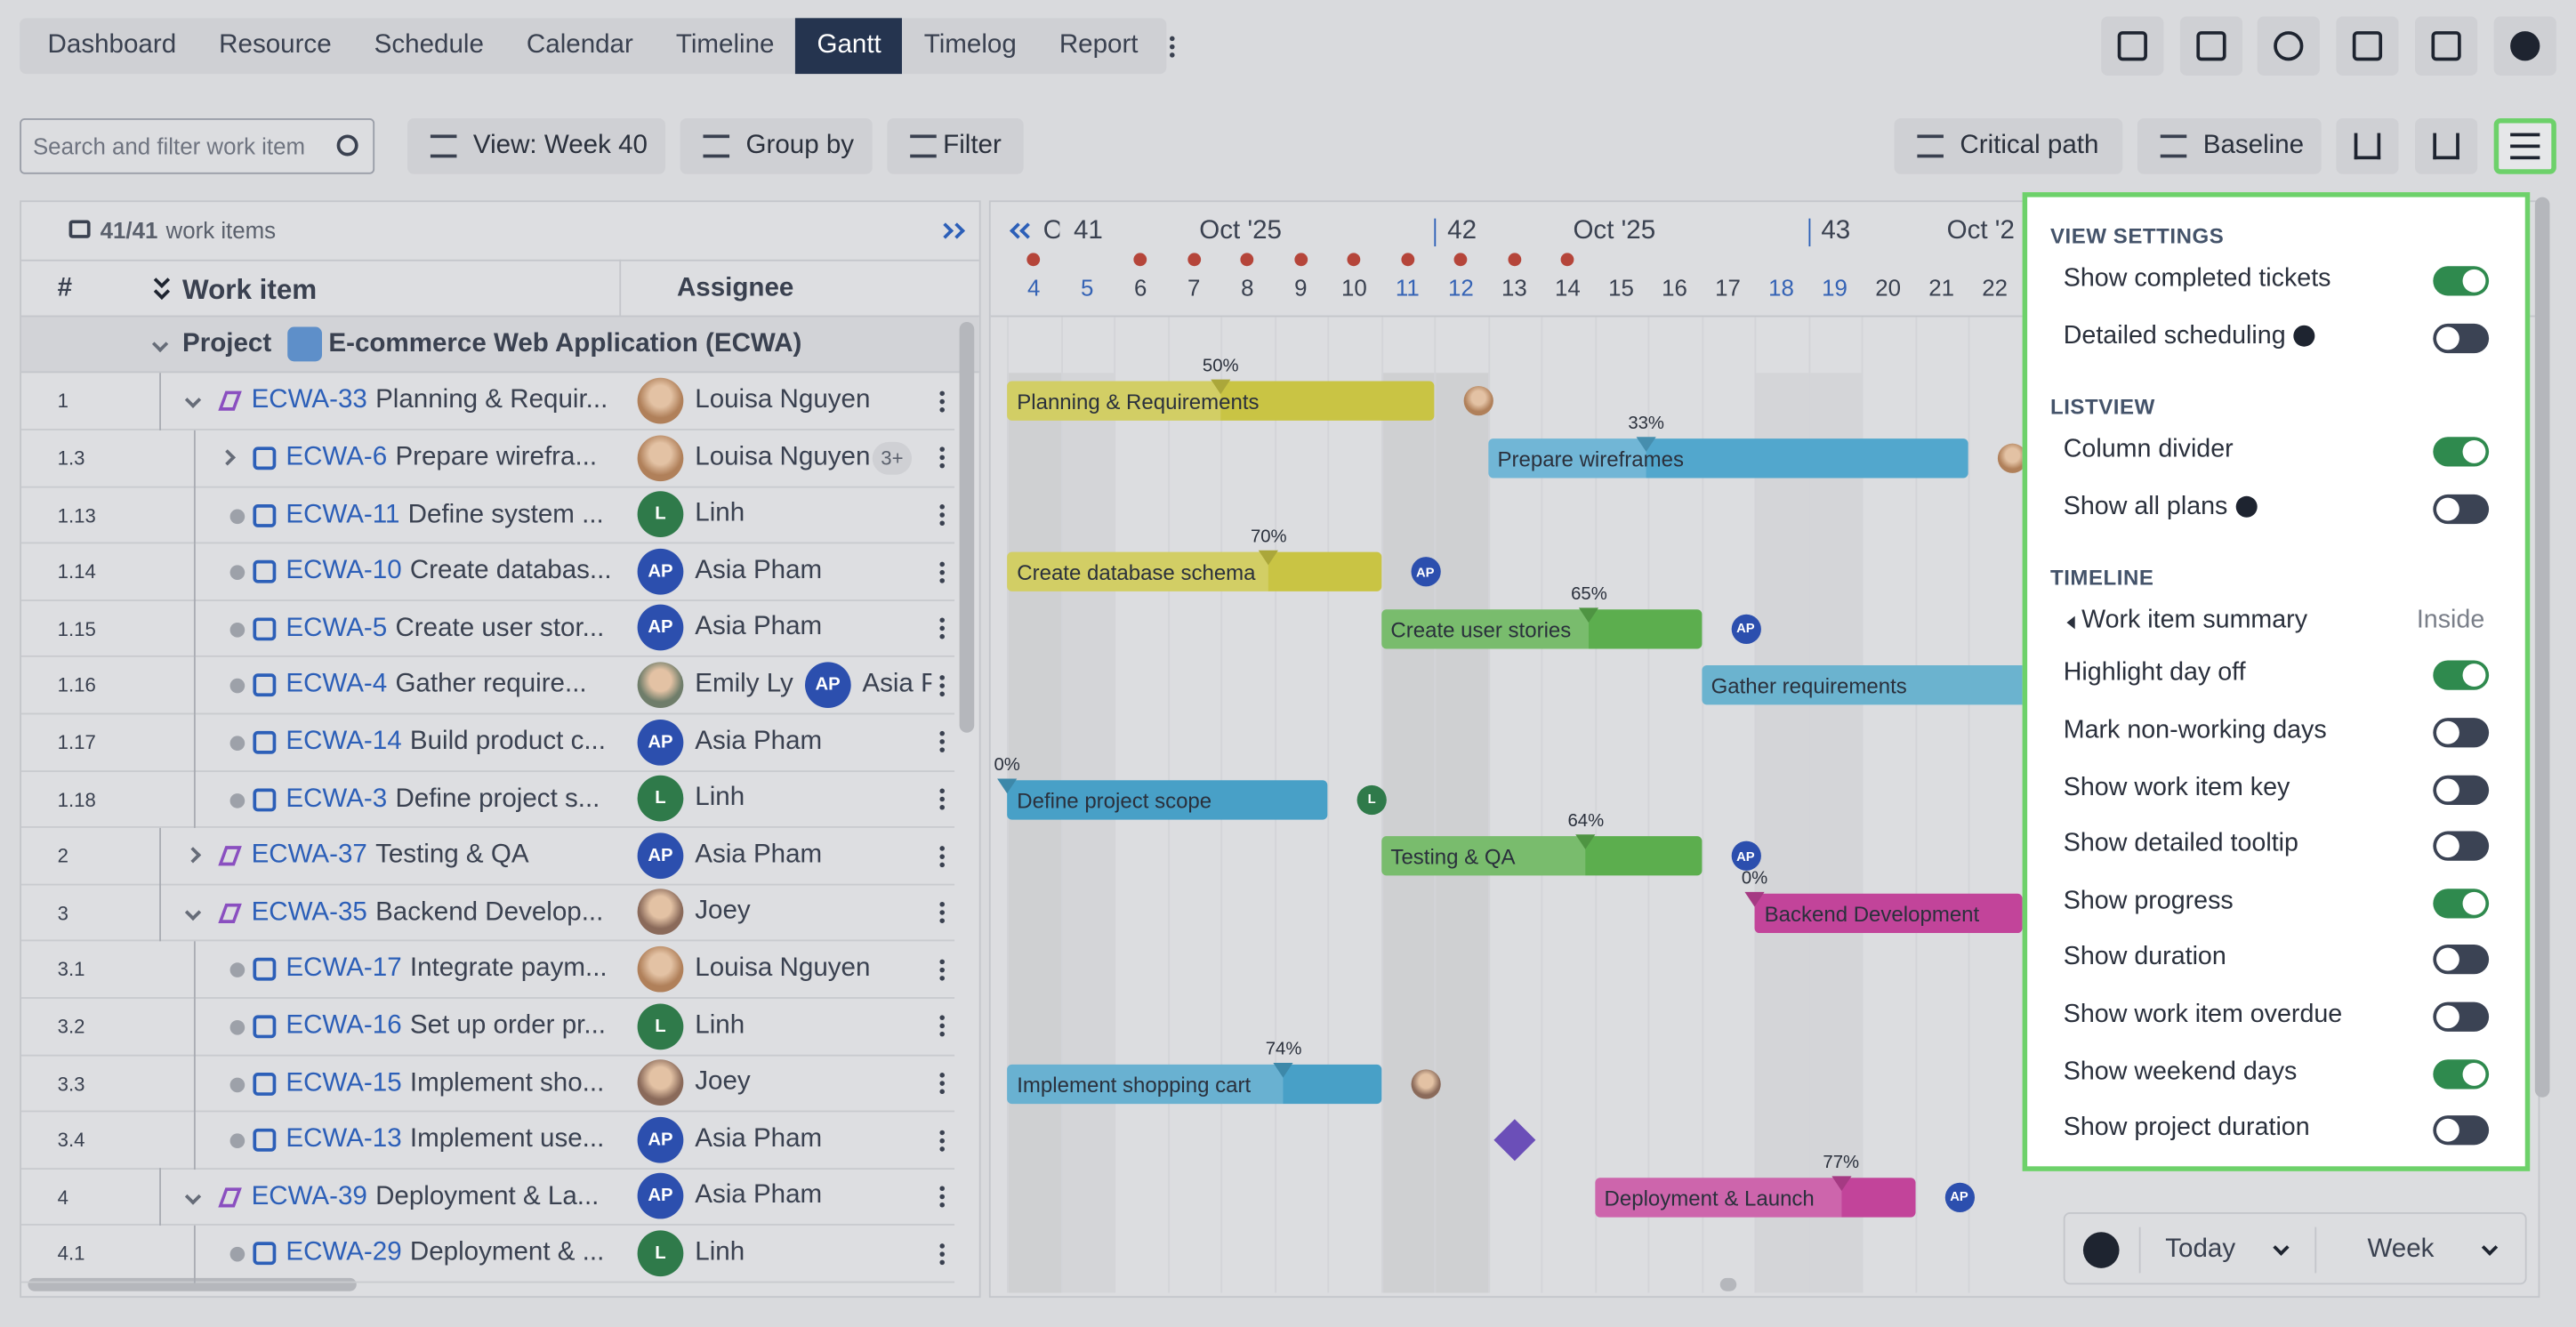 The image size is (2576, 1327). Describe the element at coordinates (1888, 685) in the screenshot. I see `gantt-bar: Gather requirements` at that location.